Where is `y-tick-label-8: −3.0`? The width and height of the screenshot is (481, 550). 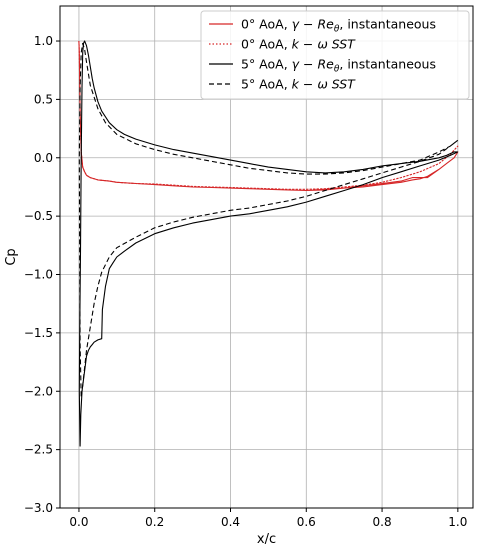
y-tick-label-8: −3.0 is located at coordinates (38, 508).